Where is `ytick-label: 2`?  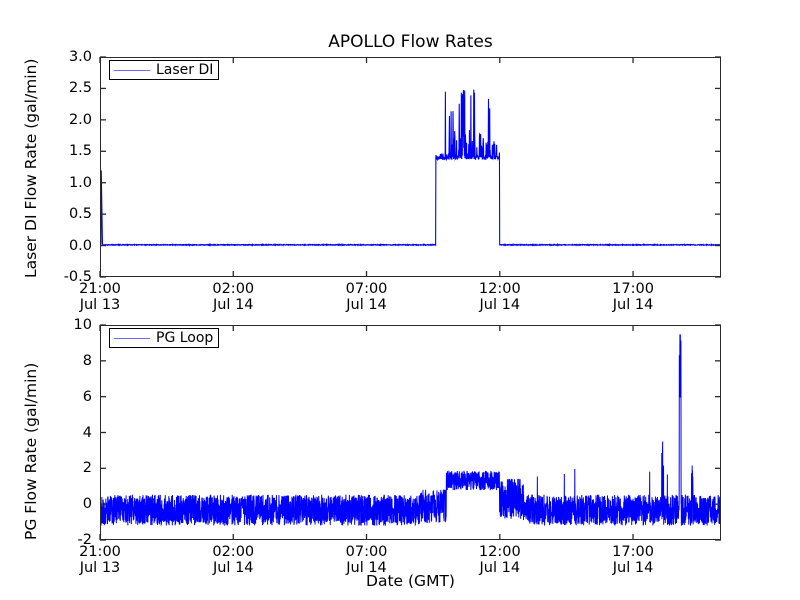 ytick-label: 2 is located at coordinates (87, 468).